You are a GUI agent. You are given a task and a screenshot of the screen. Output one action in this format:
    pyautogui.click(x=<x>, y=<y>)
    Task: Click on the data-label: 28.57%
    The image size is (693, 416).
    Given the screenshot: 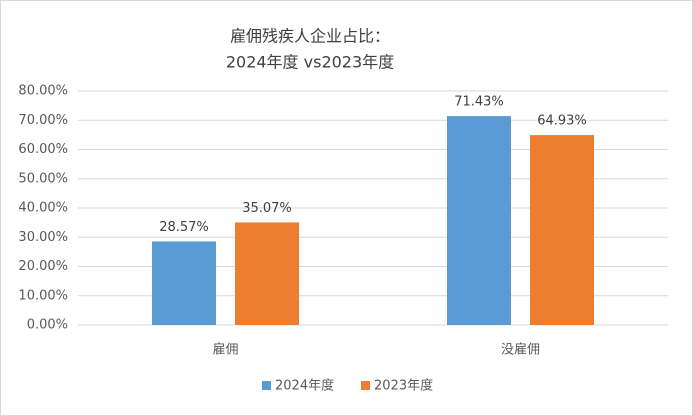 What is the action you would take?
    pyautogui.click(x=184, y=227)
    